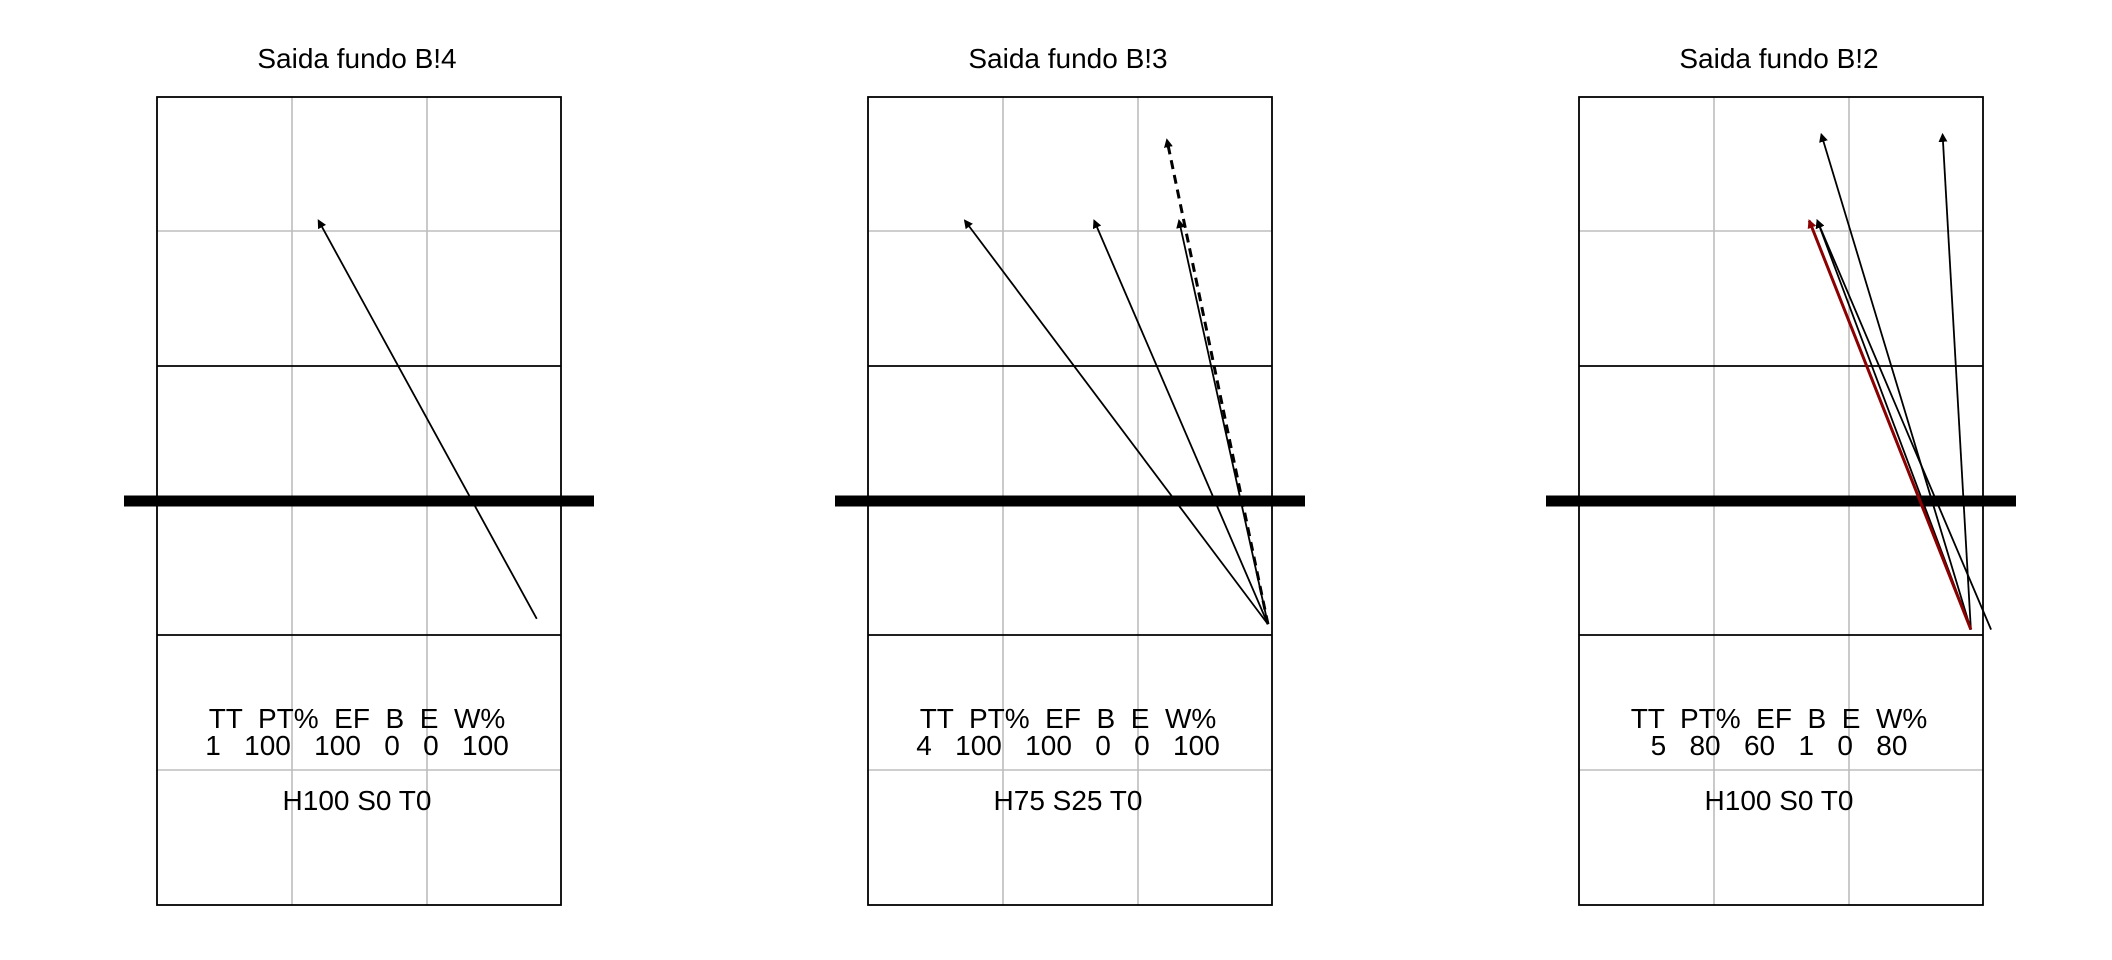 The image size is (2112, 960). What do you see at coordinates (1779, 745) in the screenshot?
I see `stats-values: 5 80 60 1 0 80` at bounding box center [1779, 745].